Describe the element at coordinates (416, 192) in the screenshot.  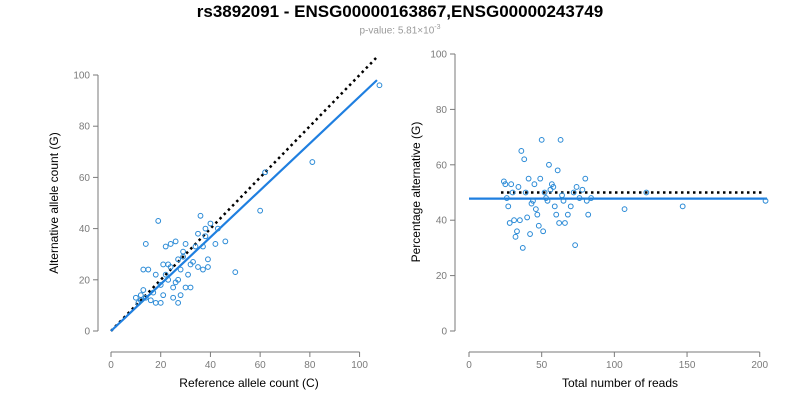
I see `plot1-y-axis-title: Percentage alternative (G)` at that location.